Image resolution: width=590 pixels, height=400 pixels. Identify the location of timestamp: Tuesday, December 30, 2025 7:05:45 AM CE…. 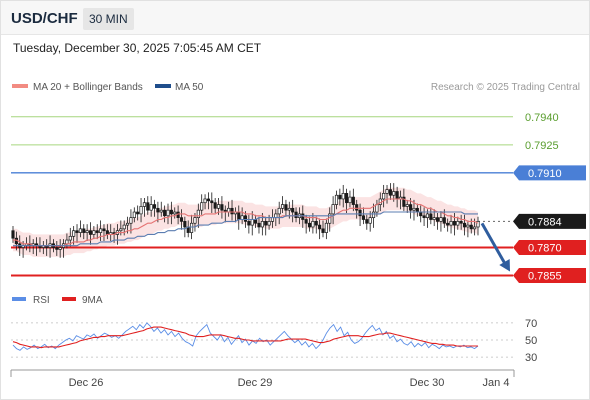
(137, 48).